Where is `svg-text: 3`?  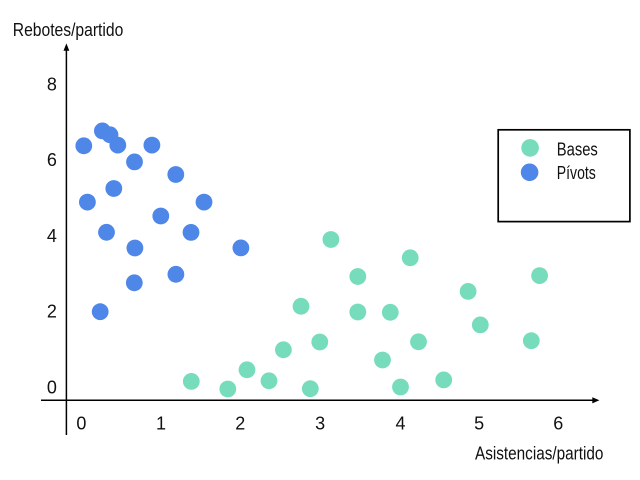 svg-text: 3 is located at coordinates (320, 423).